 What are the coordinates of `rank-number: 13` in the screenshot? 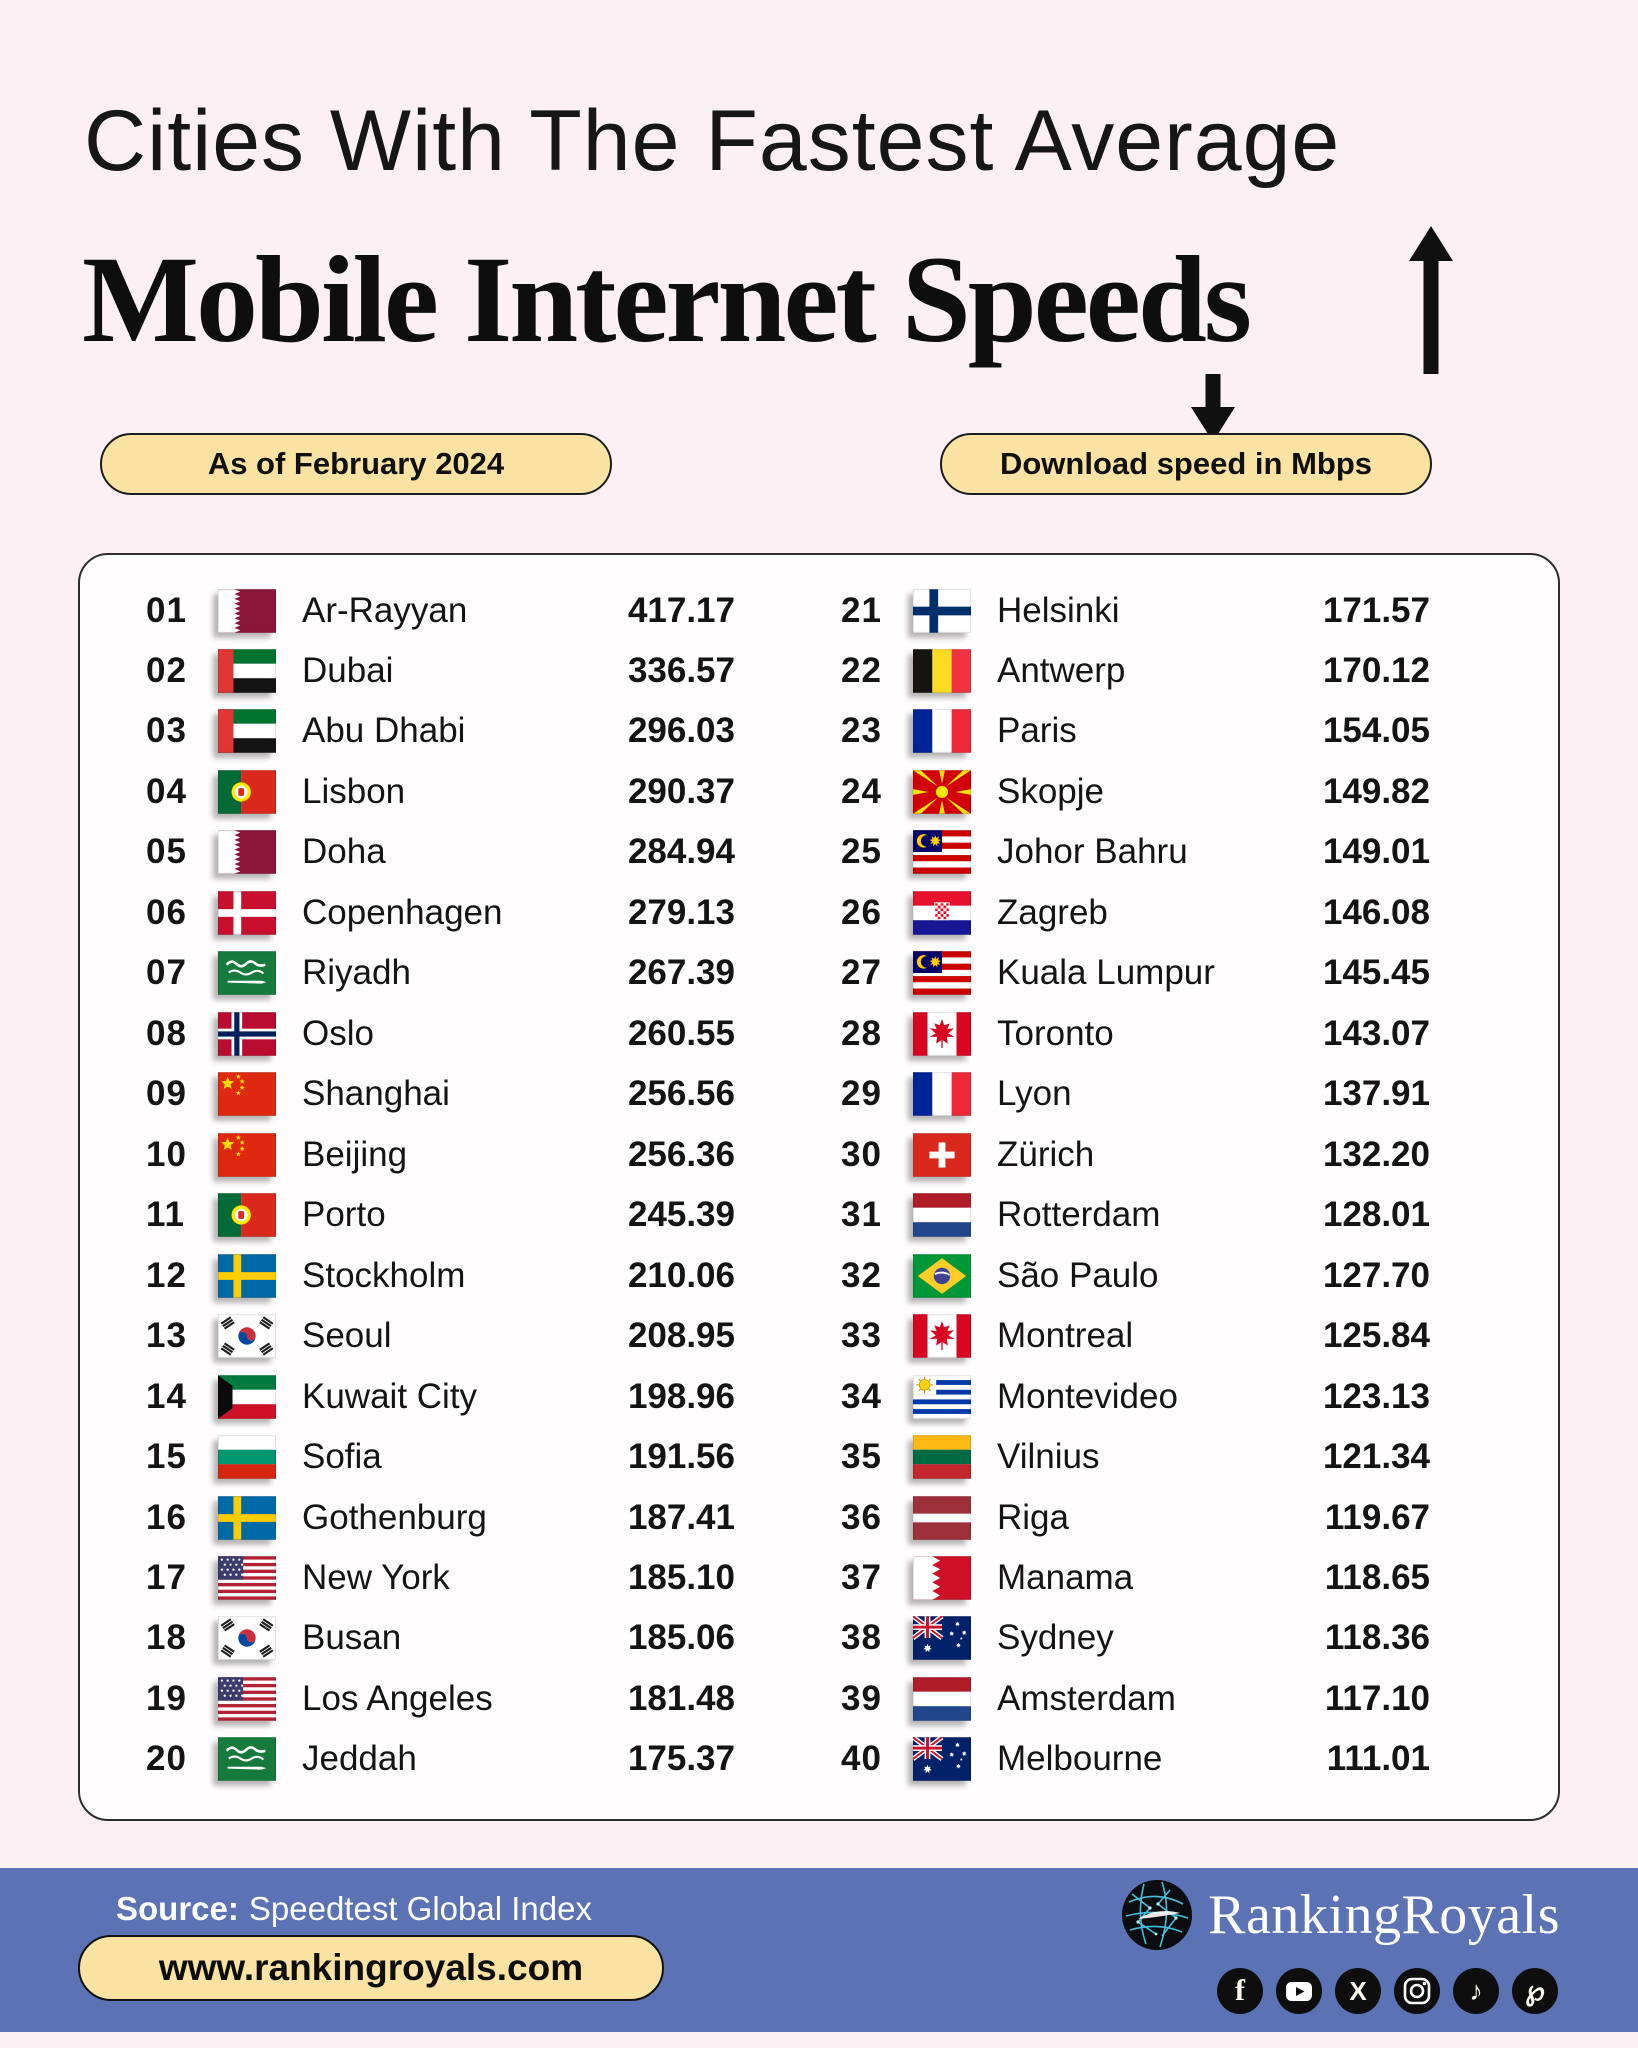 It's located at (166, 1336).